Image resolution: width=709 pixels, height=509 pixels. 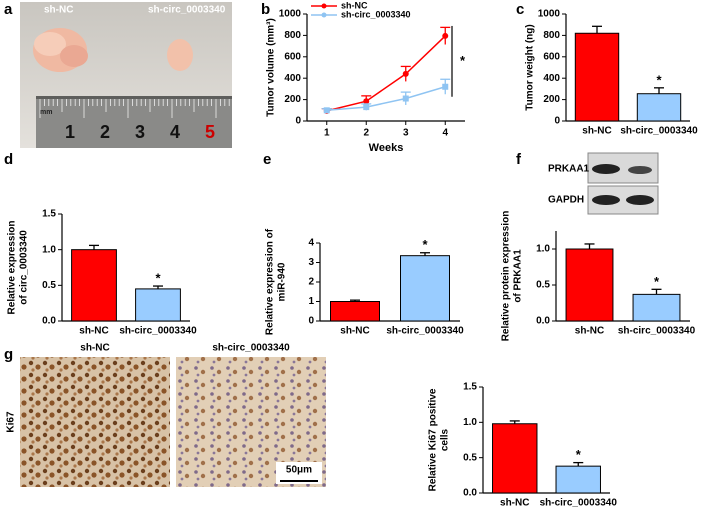 I want to click on y-tick-label: 4, so click(x=311, y=243).